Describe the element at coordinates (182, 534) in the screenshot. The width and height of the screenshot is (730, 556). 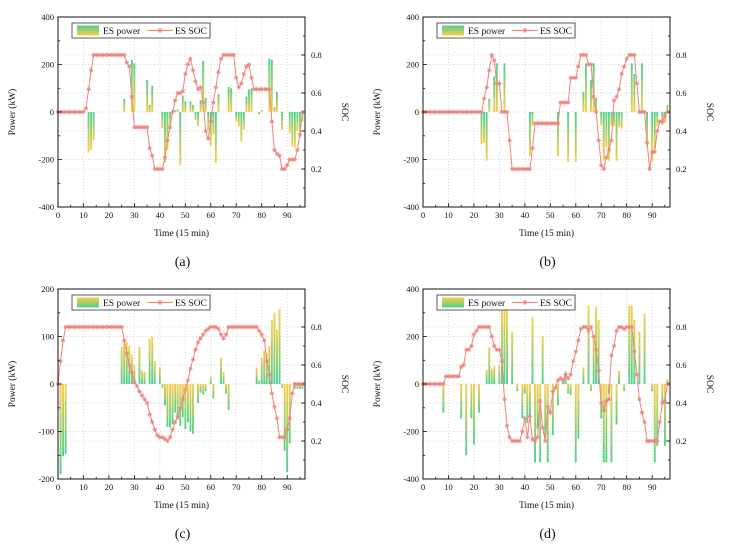
I see `subplot-caption-c: (c)` at that location.